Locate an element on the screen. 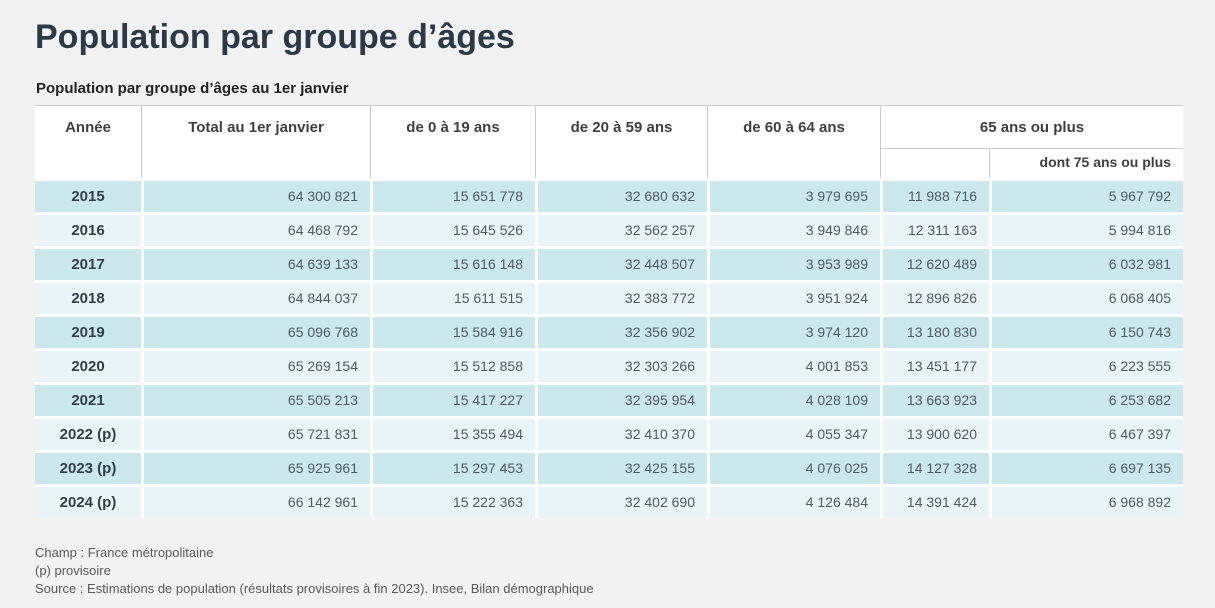 The height and width of the screenshot is (608, 1215). value-cell: 15 651 778 is located at coordinates (452, 194).